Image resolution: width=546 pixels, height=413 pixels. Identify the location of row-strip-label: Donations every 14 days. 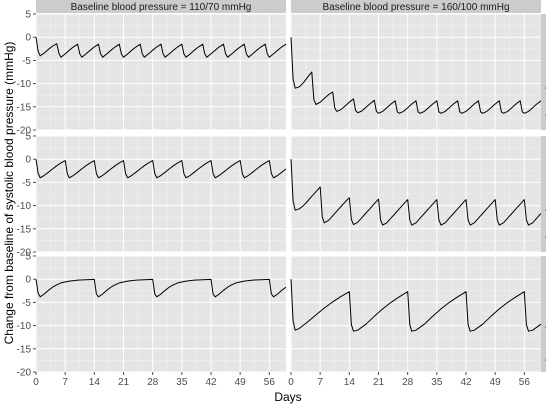
(545, 314).